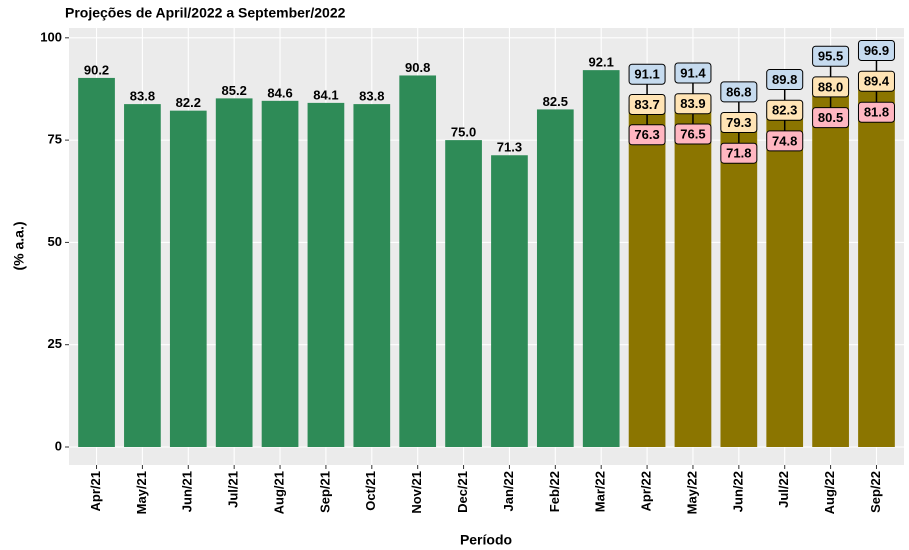 The image size is (909, 550). I want to click on median-label: 79.3, so click(738, 122).